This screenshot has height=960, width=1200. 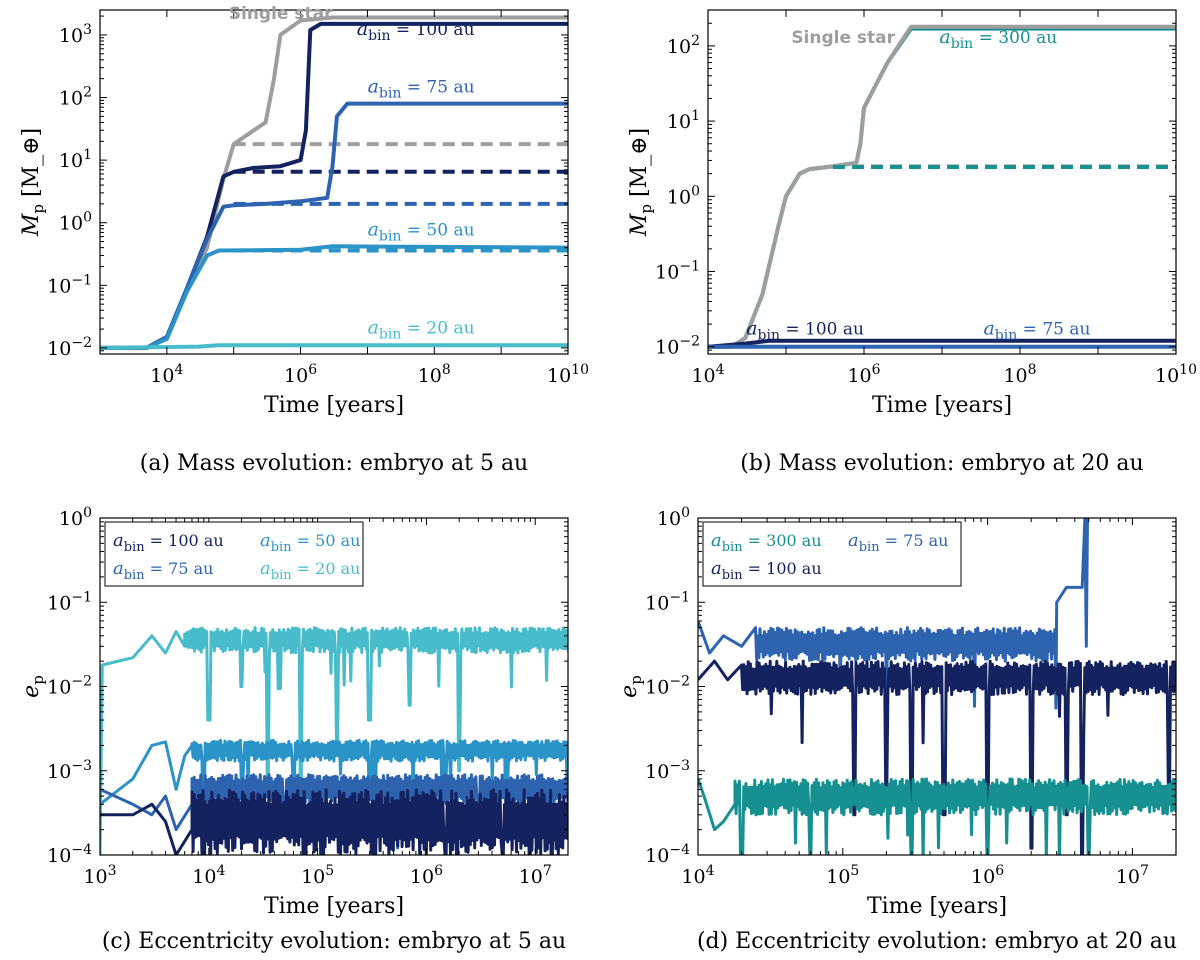 What do you see at coordinates (421, 232) in the screenshot?
I see `series-annotation: abin = 50 au` at bounding box center [421, 232].